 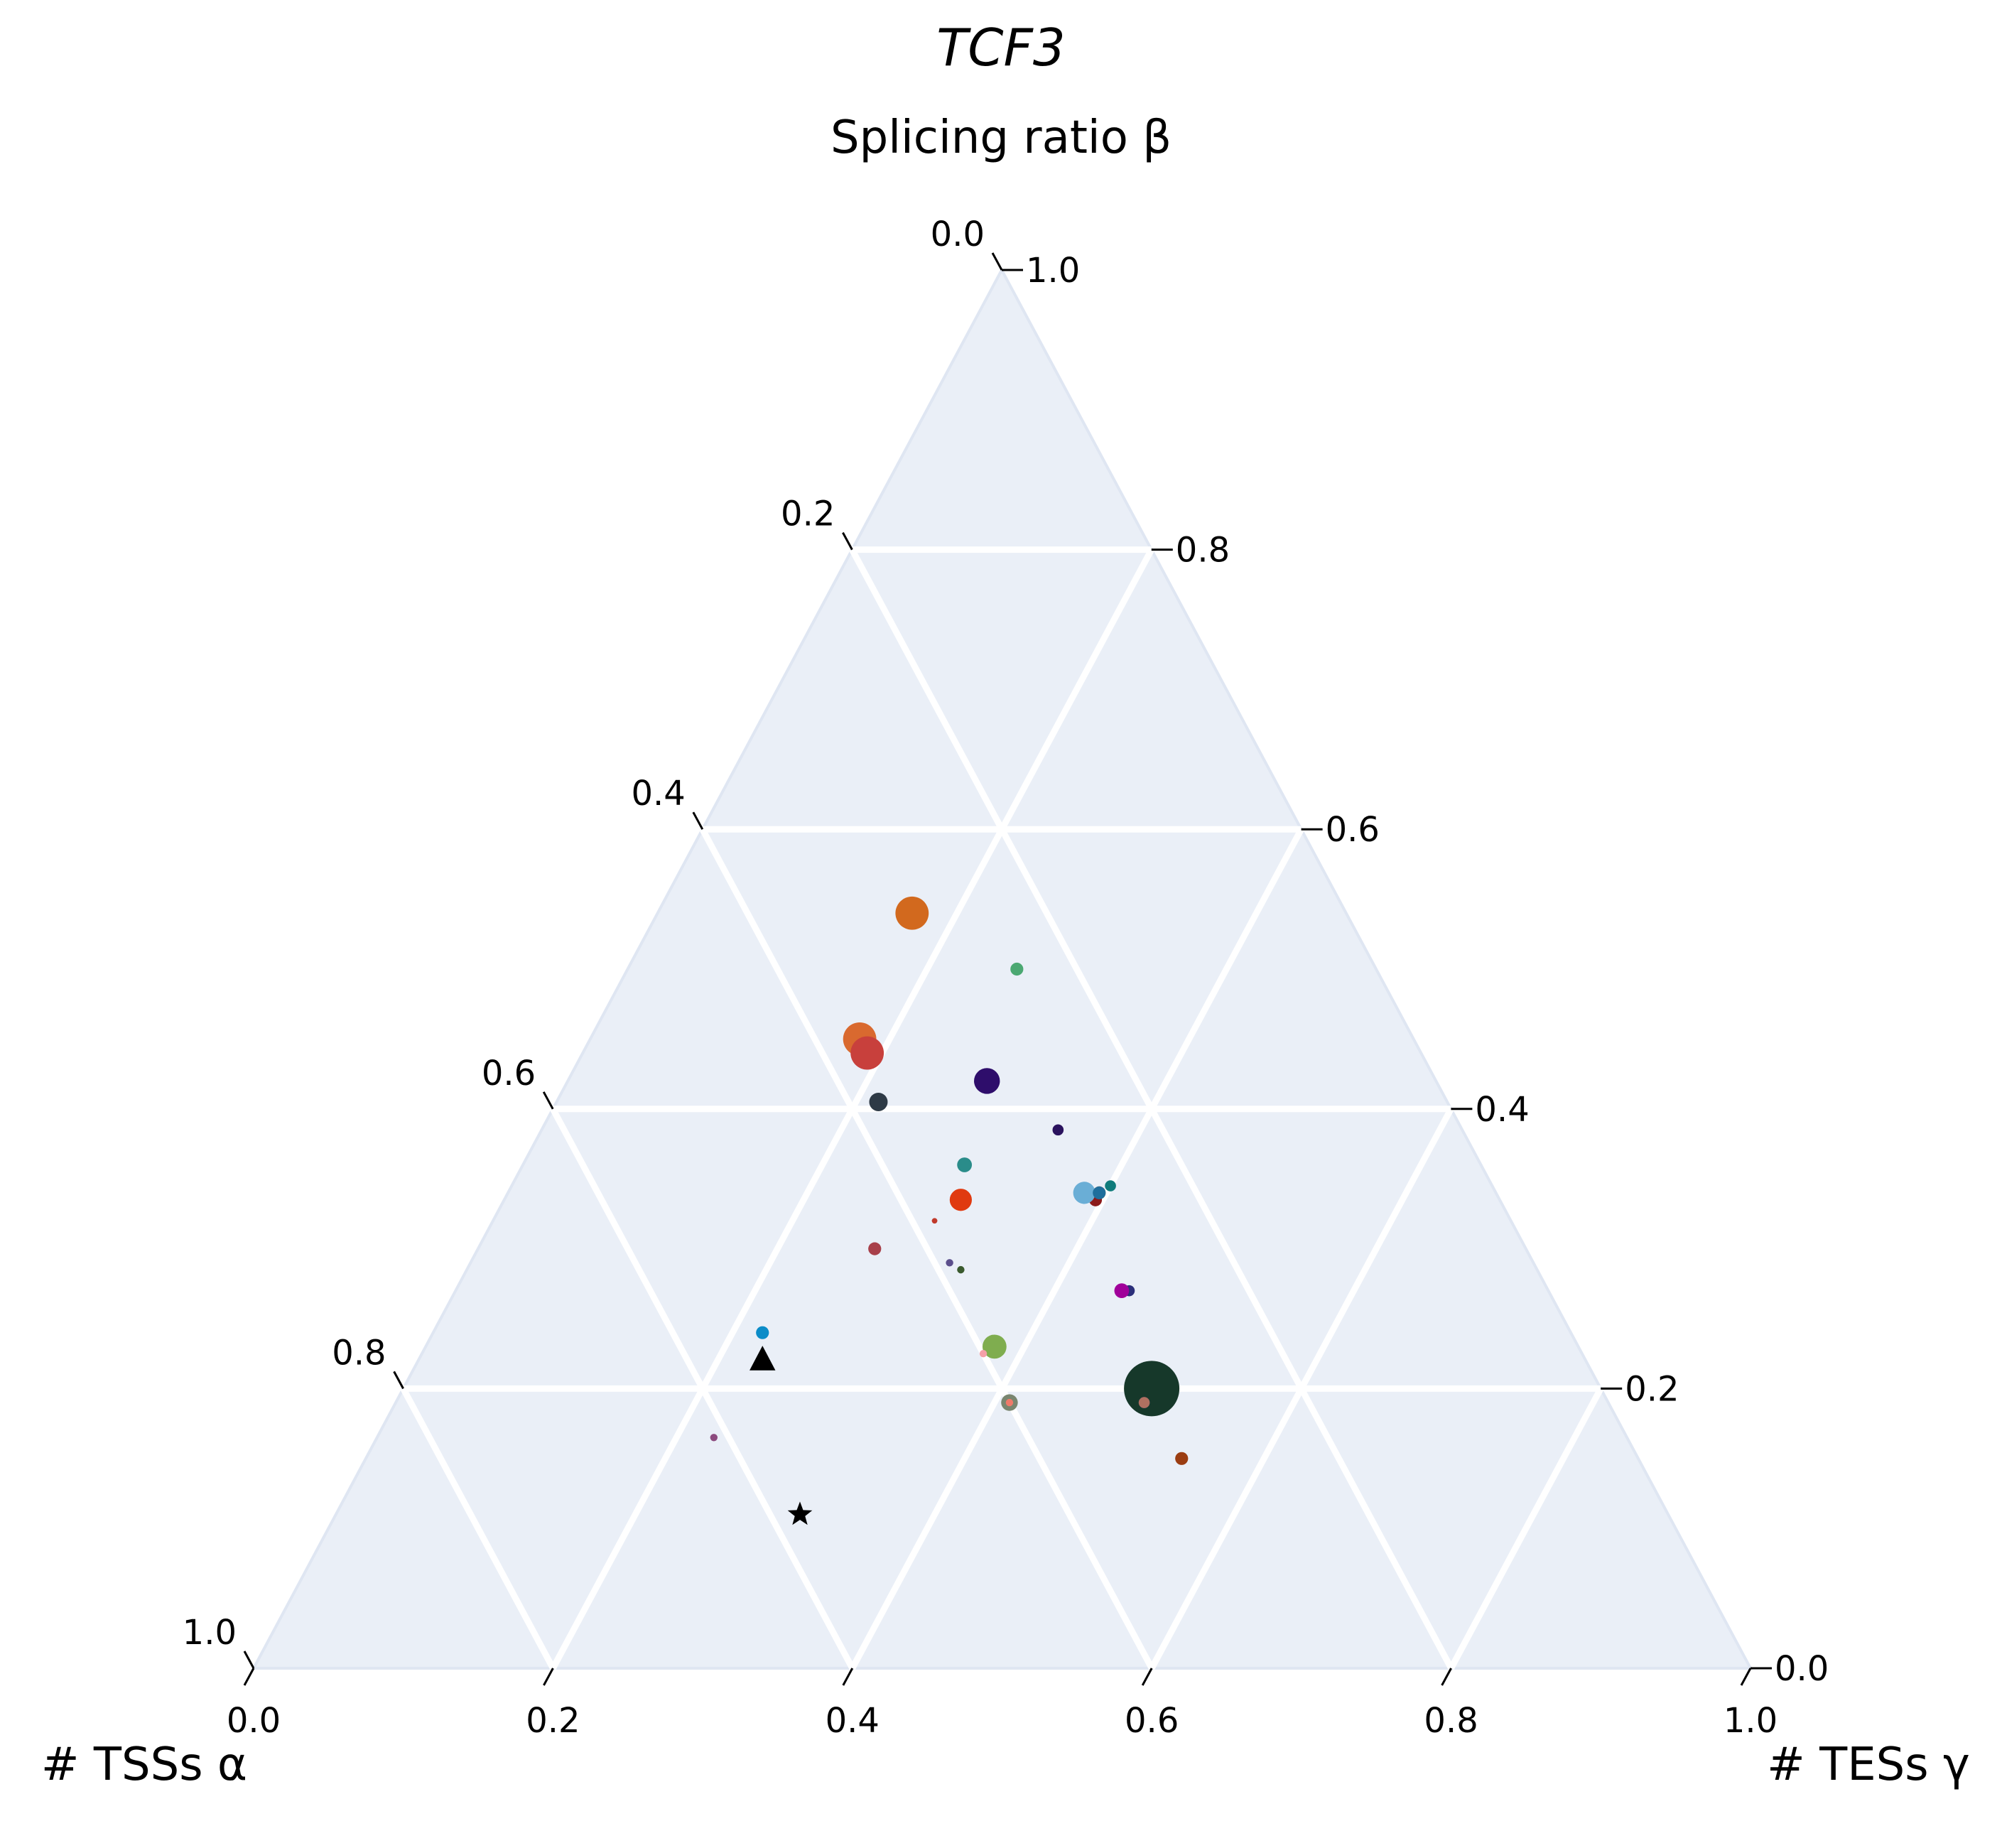 What do you see at coordinates (553, 1721) in the screenshot?
I see `bottom-edge-tick-label: 0.2` at bounding box center [553, 1721].